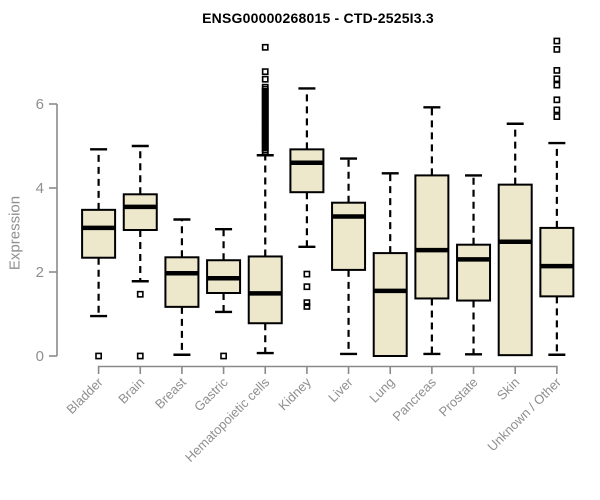 The width and height of the screenshot is (600, 500). What do you see at coordinates (524, 414) in the screenshot?
I see `x-tick-label-unknown-other: Unknown / Other` at bounding box center [524, 414].